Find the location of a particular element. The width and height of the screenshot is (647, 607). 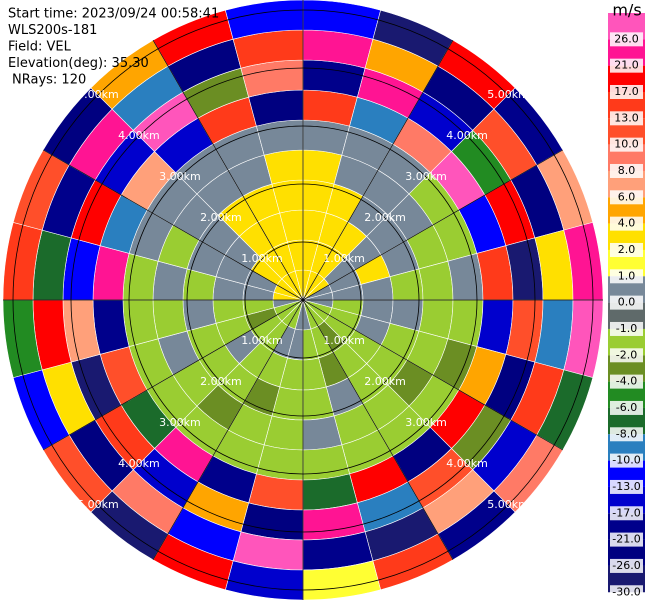

colorbar-tick-label: -13.0 is located at coordinates (626, 486).